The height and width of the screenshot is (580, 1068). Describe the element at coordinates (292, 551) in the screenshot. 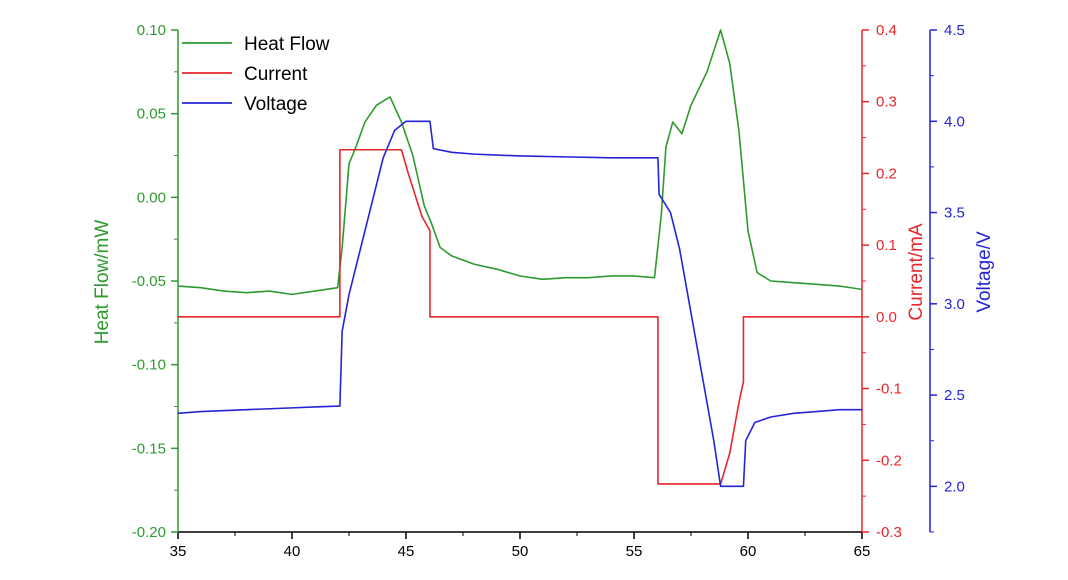

I see `x-tick-label: 40` at that location.